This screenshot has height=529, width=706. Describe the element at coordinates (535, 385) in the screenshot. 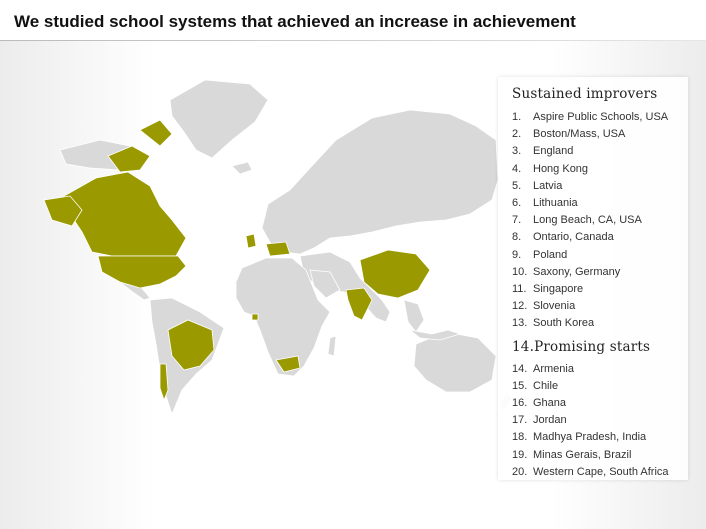

I see `list-item: 15. Chile` at that location.